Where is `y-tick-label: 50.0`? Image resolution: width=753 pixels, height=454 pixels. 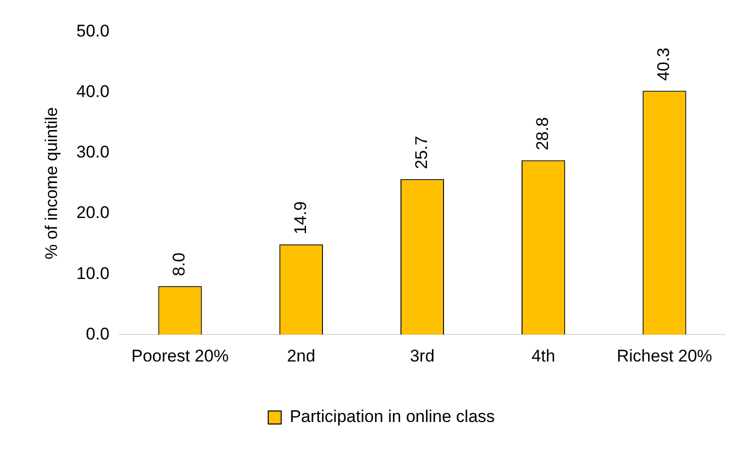
y-tick-label: 50.0 is located at coordinates (93, 31).